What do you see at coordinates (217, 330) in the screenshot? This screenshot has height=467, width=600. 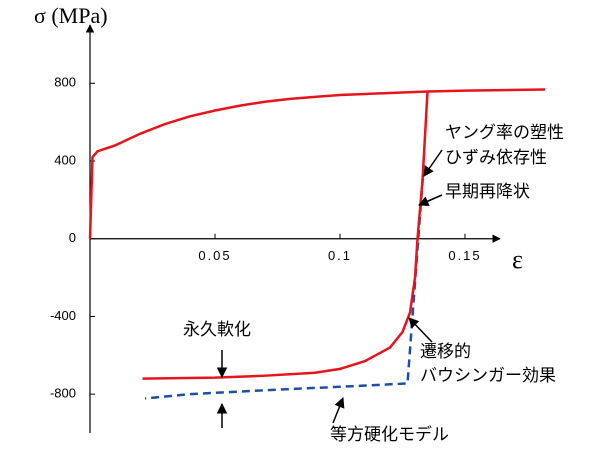 I see `annotation: 永久軟化` at bounding box center [217, 330].